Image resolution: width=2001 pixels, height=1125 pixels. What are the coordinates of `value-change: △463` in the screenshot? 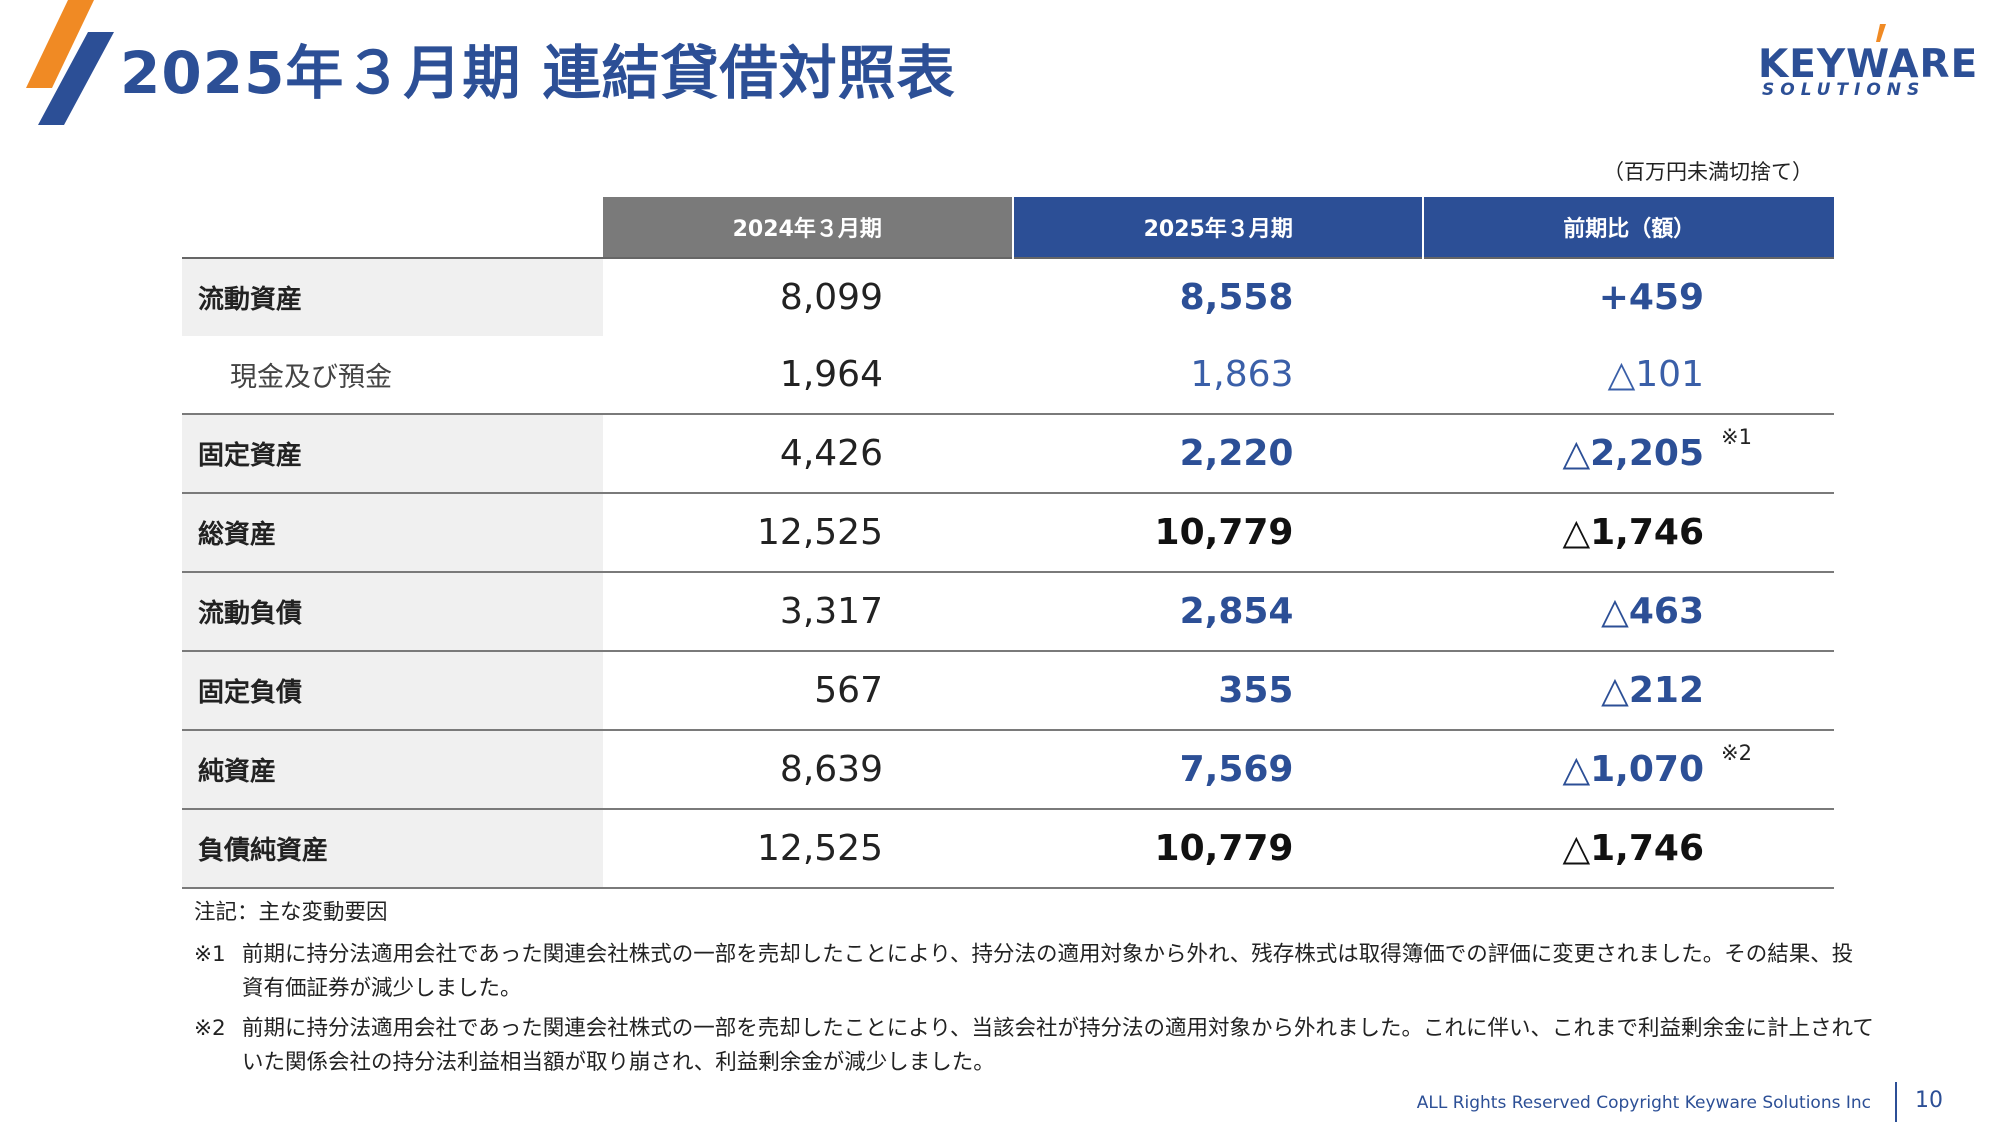 It's located at (1652, 611).